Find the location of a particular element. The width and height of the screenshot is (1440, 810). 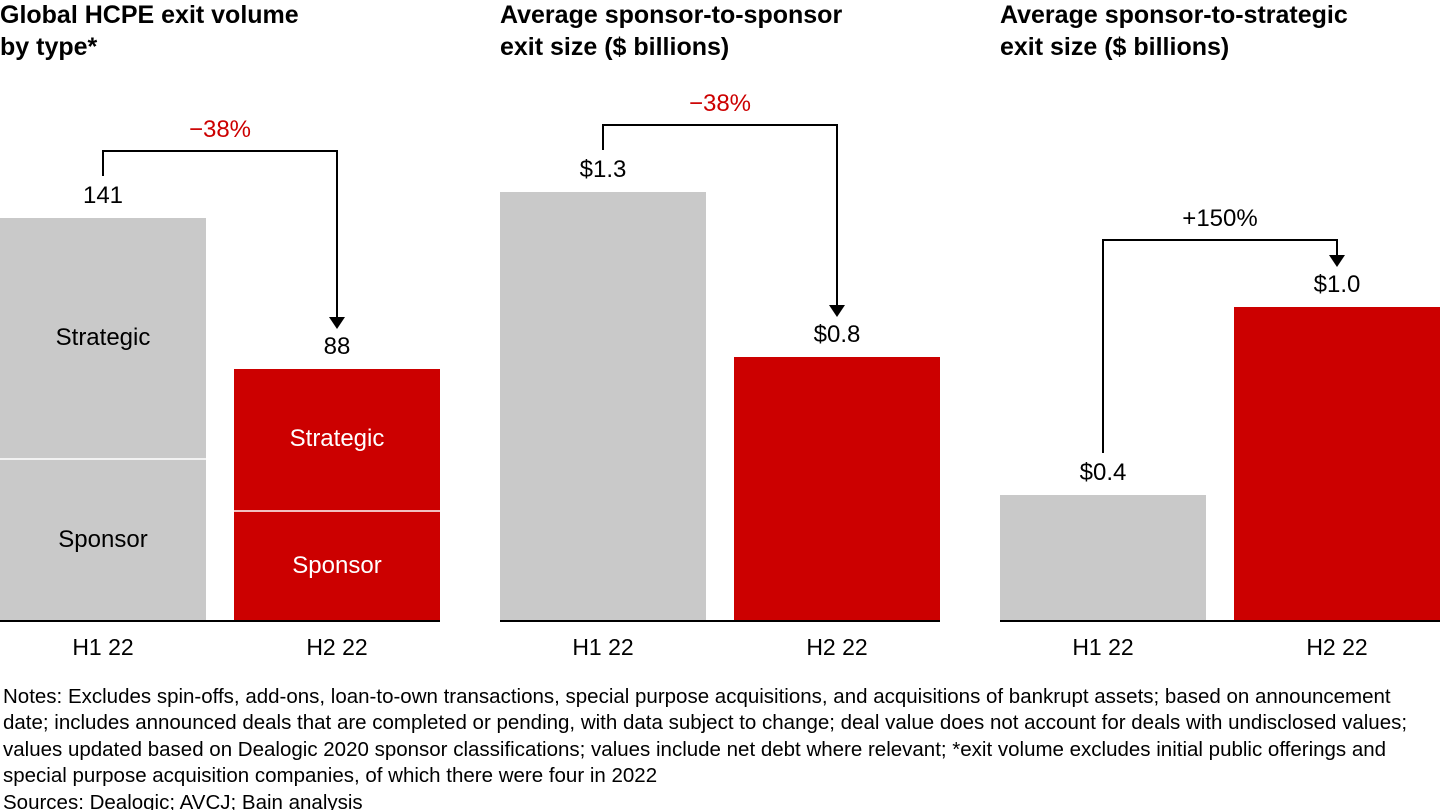

bar-value-label: $1.0 is located at coordinates (1337, 284).